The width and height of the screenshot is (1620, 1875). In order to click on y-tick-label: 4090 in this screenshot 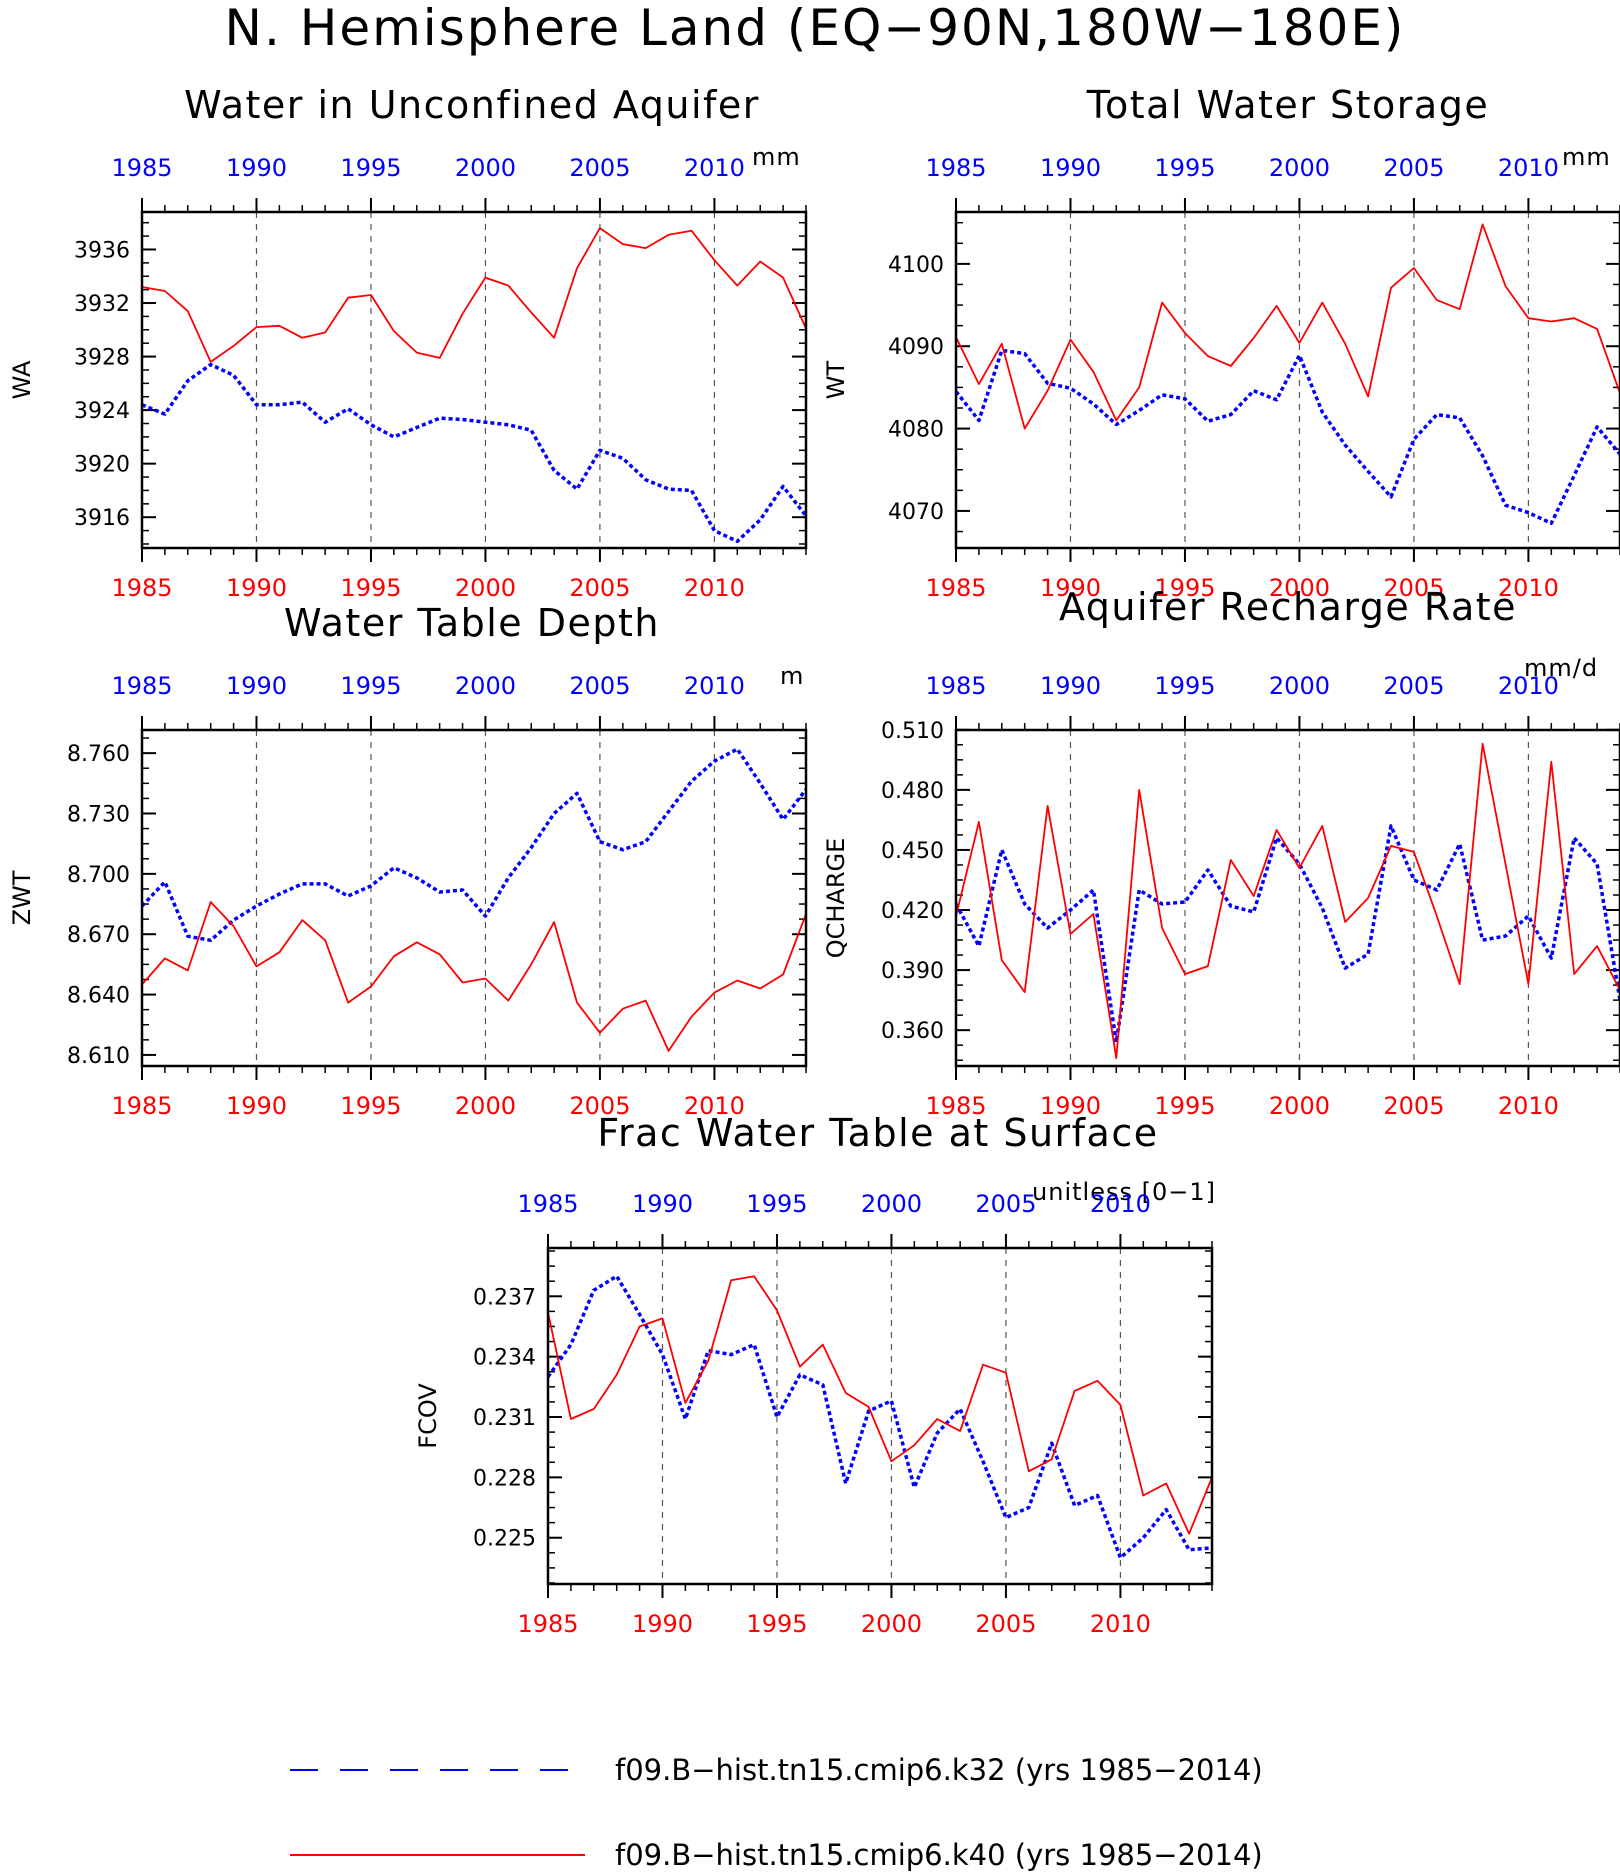, I will do `click(916, 347)`.